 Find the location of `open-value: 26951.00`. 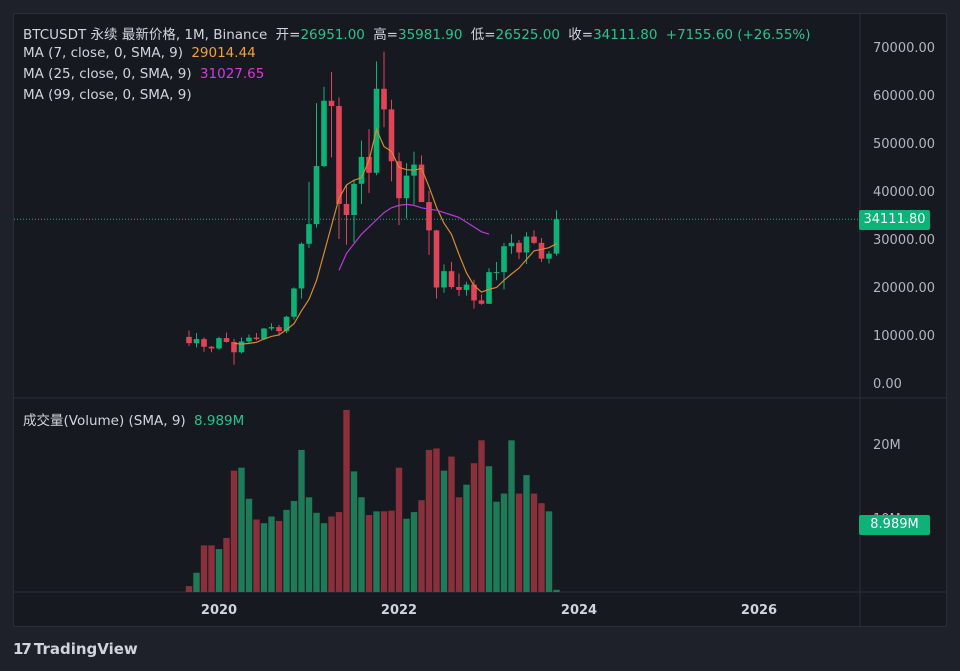

open-value: 26951.00 is located at coordinates (332, 35).